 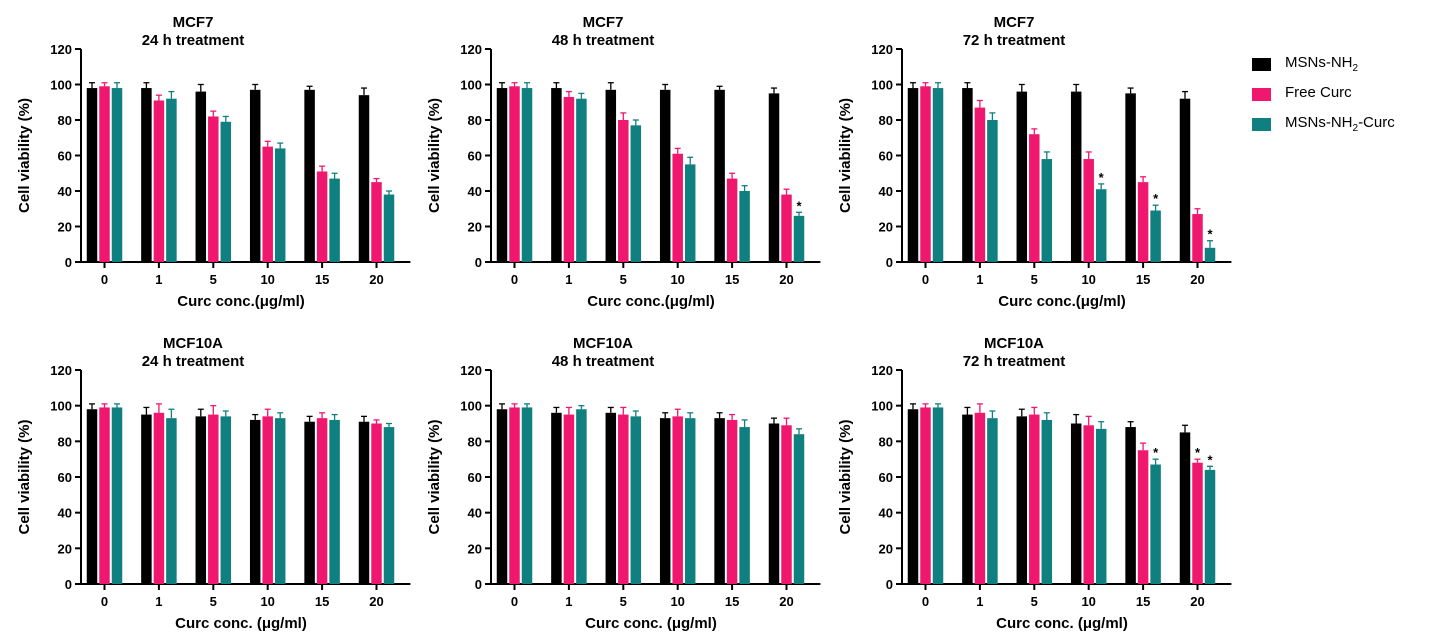 I want to click on chart-subtitle: 48 h treatment, so click(x=603, y=40).